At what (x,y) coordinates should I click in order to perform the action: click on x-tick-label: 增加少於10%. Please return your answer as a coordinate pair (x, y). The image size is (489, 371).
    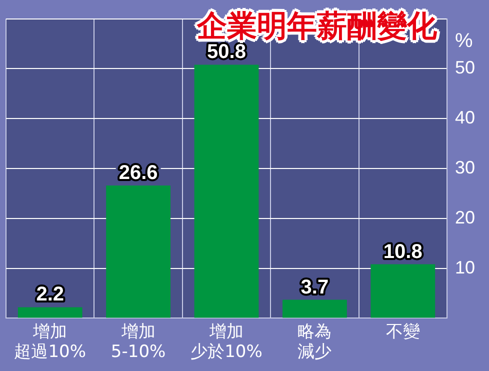
    Looking at the image, I should click on (226, 342).